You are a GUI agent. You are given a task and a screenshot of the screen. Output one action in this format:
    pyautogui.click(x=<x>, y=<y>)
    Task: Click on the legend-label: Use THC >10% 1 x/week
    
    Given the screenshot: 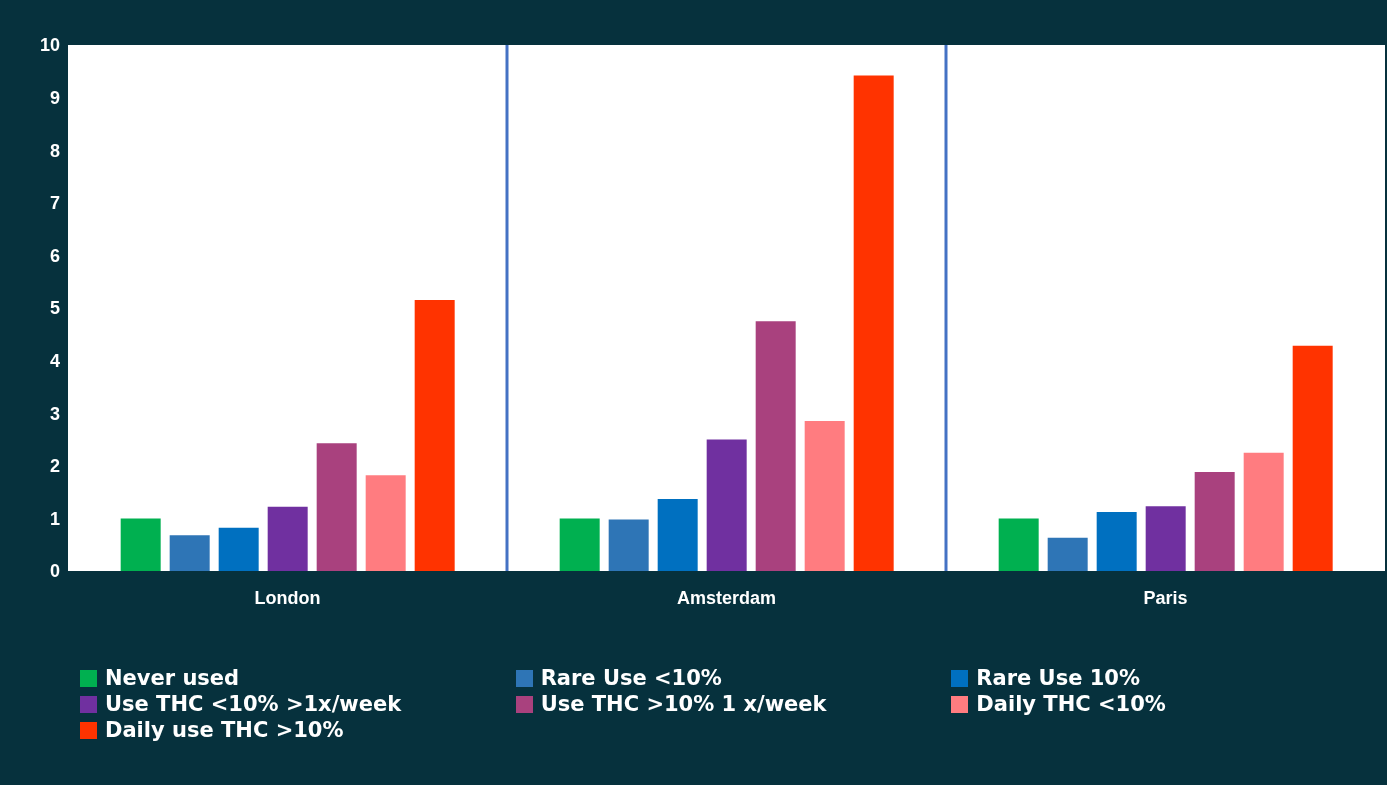 What is the action you would take?
    pyautogui.click(x=683, y=704)
    